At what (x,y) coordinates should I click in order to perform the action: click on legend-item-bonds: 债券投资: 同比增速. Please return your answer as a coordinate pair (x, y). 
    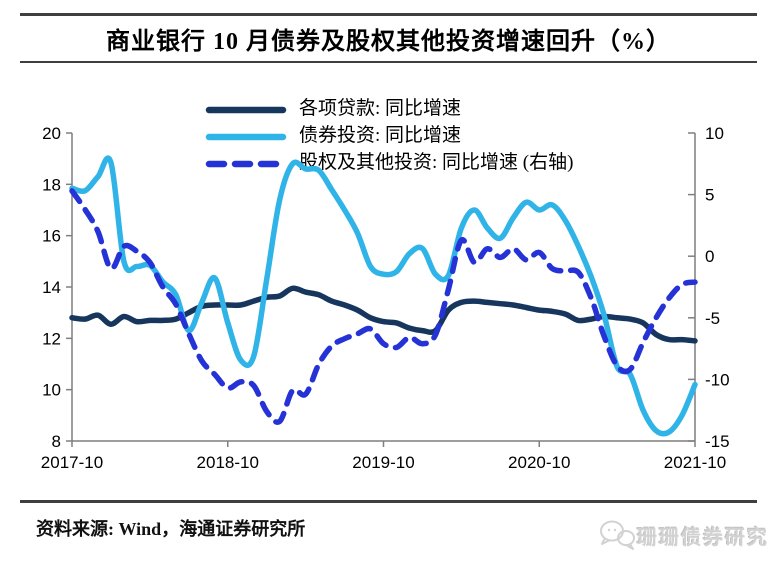
    Looking at the image, I should click on (389, 133).